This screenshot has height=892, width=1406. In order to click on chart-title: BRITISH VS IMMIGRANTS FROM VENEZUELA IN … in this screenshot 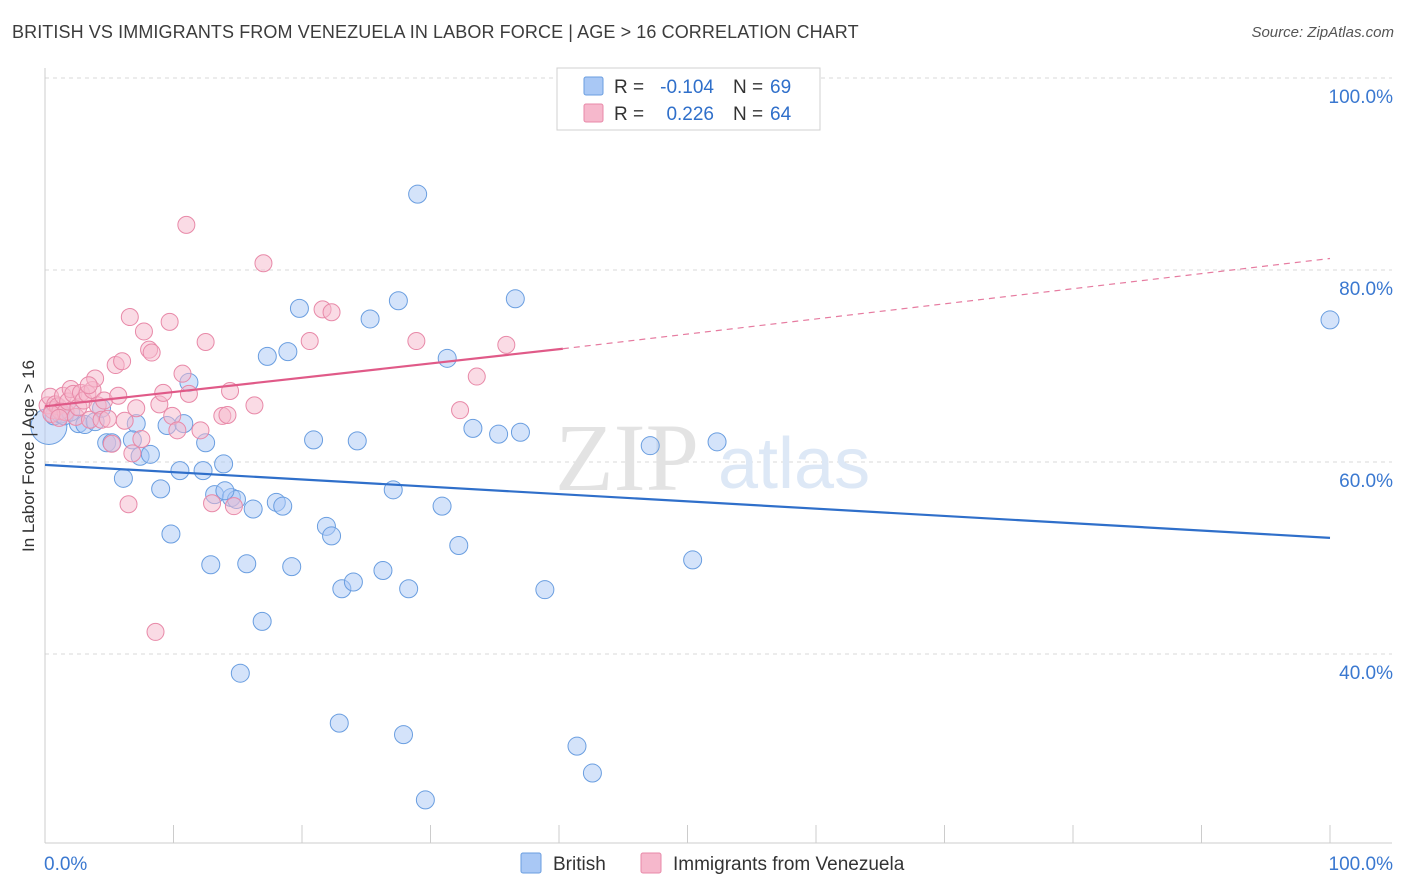, I will do `click(435, 32)`.